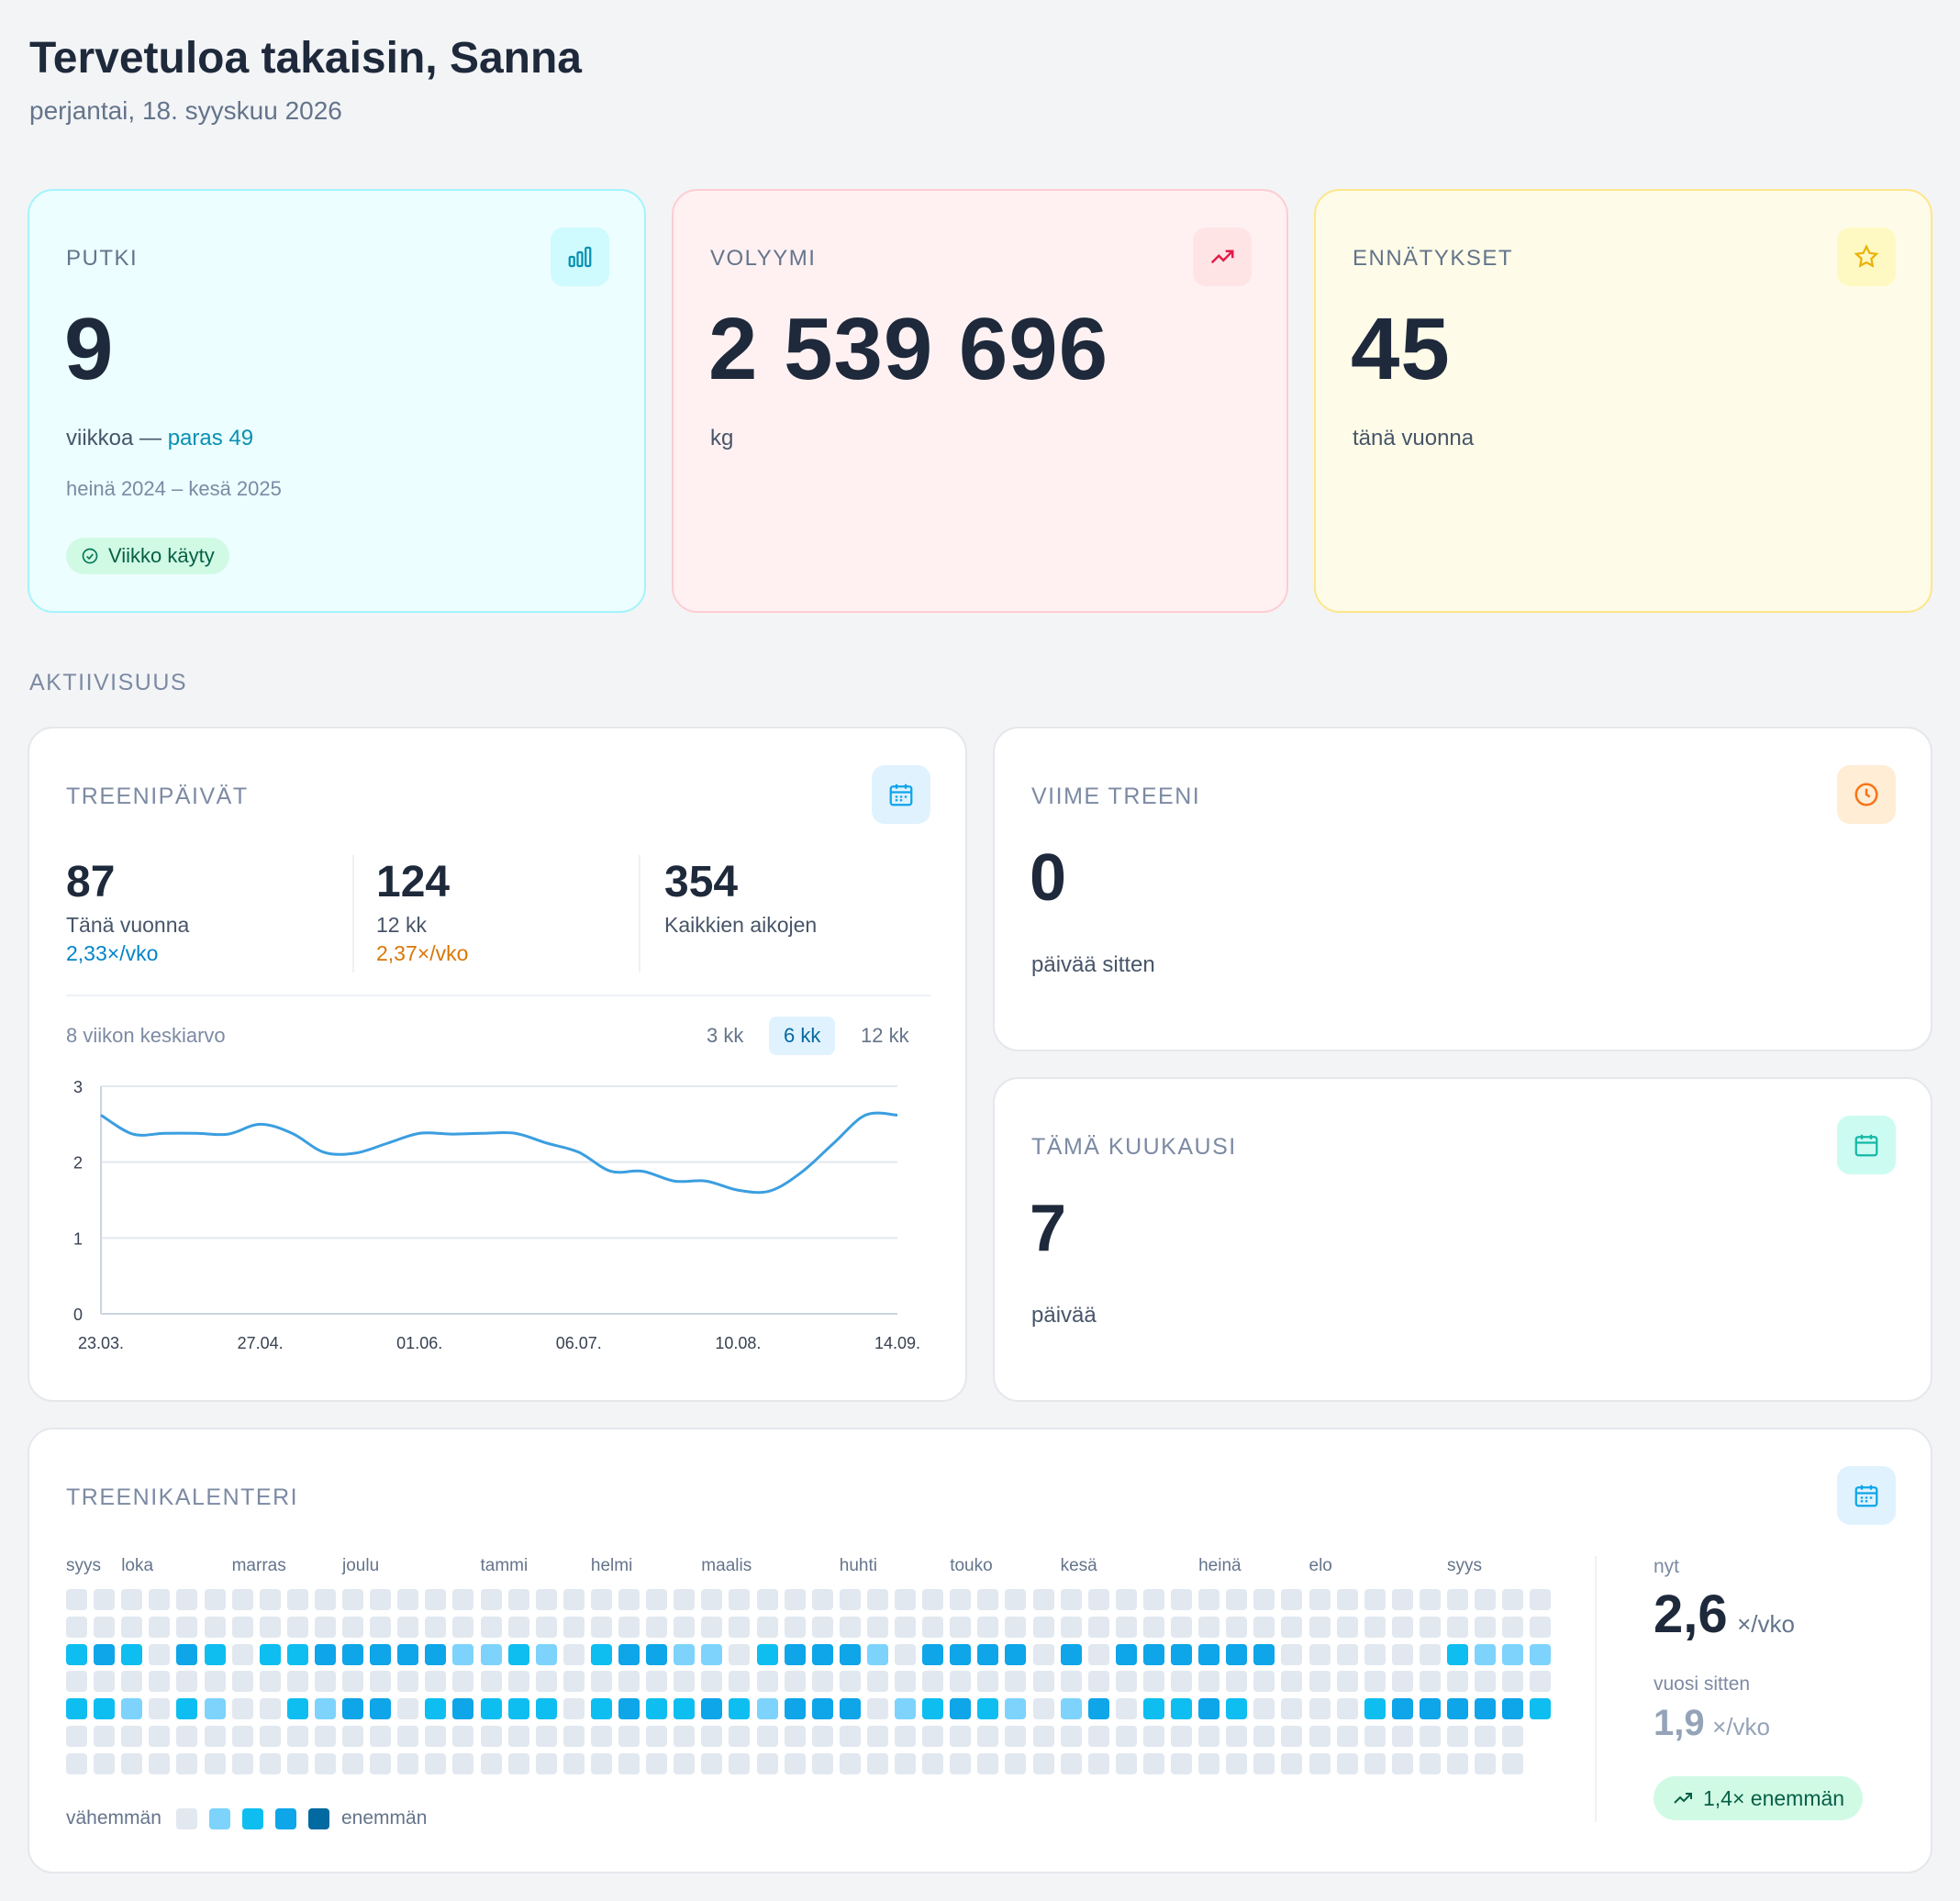 Image resolution: width=1960 pixels, height=1901 pixels. What do you see at coordinates (1596, 1689) in the screenshot?
I see `calendar-divider` at bounding box center [1596, 1689].